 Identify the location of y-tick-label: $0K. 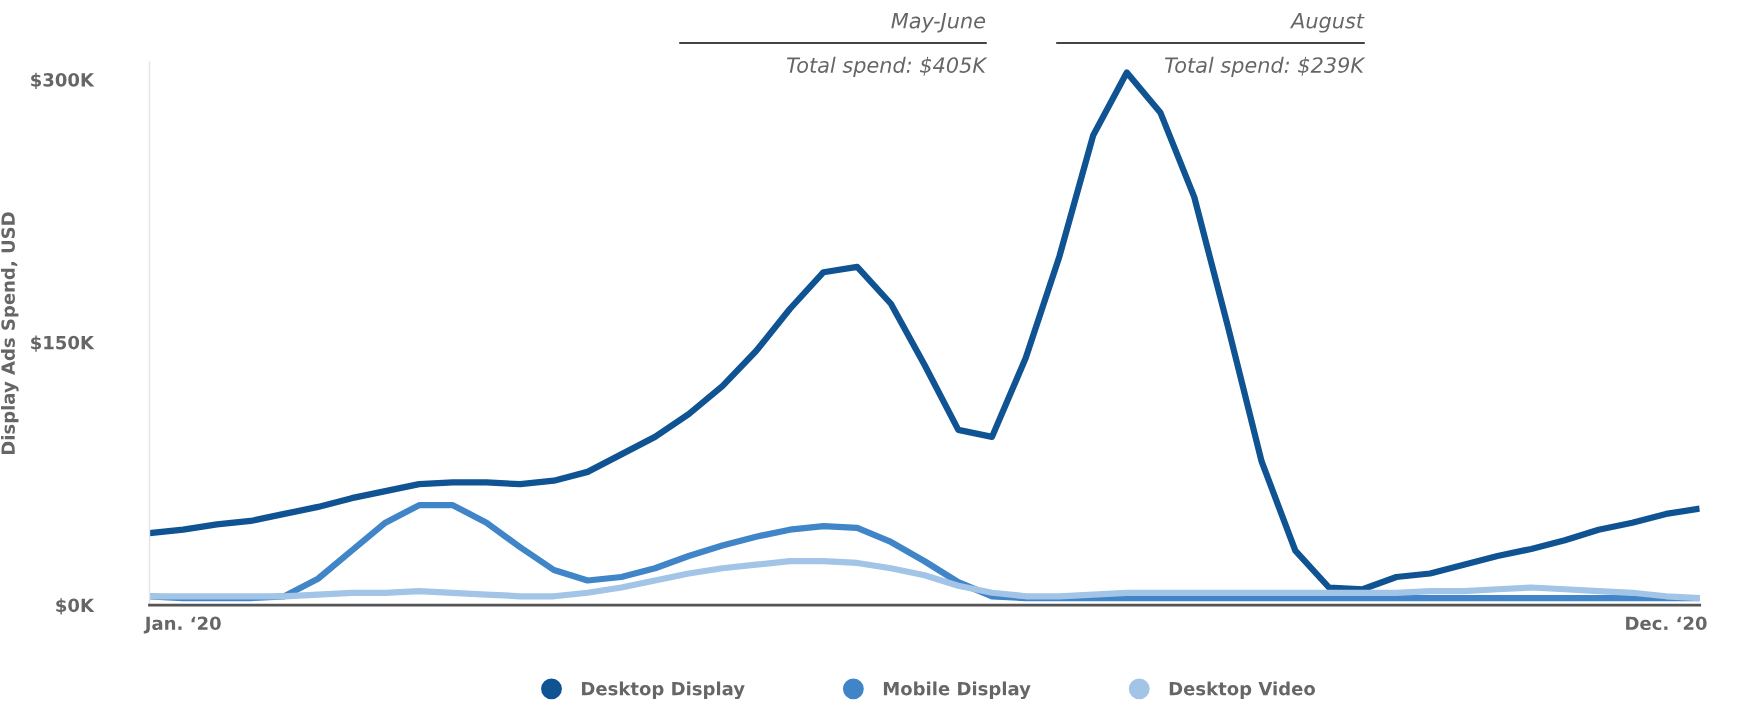
(75, 606).